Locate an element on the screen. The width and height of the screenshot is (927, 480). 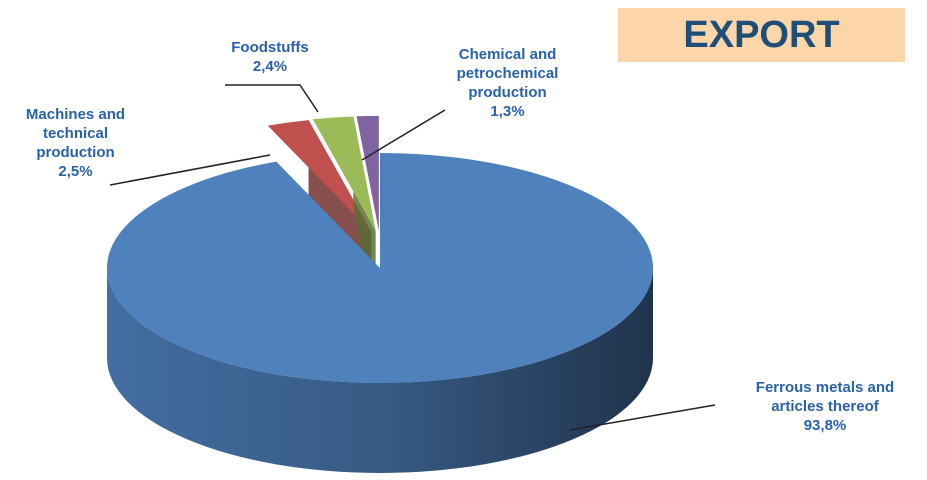
label-foodstuffs: Foodstuffs 2,4% is located at coordinates (270, 57).